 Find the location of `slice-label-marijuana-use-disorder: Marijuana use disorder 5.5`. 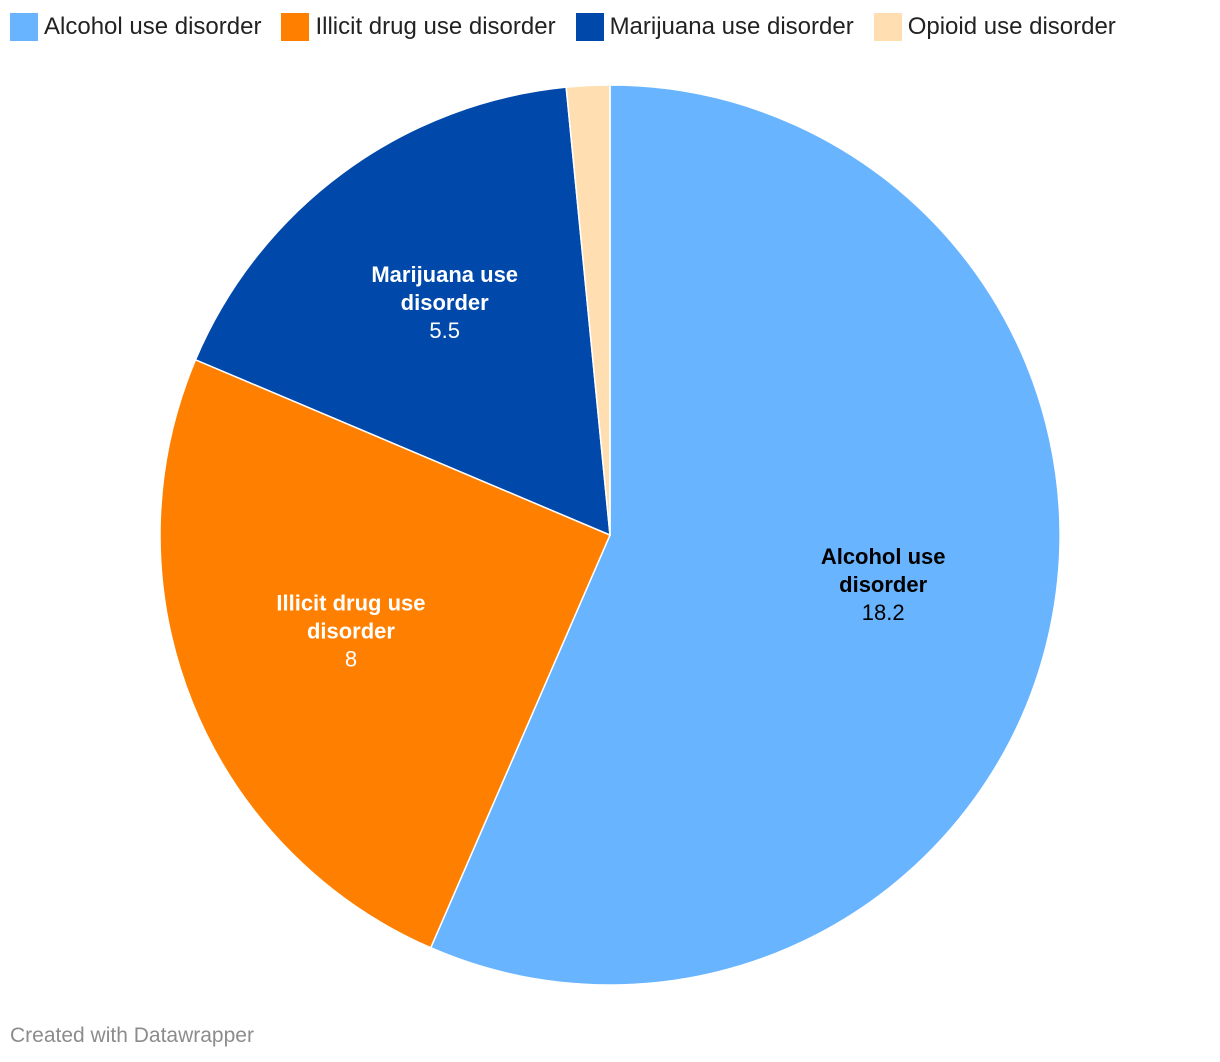

slice-label-marijuana-use-disorder: Marijuana use disorder 5.5 is located at coordinates (444, 302).